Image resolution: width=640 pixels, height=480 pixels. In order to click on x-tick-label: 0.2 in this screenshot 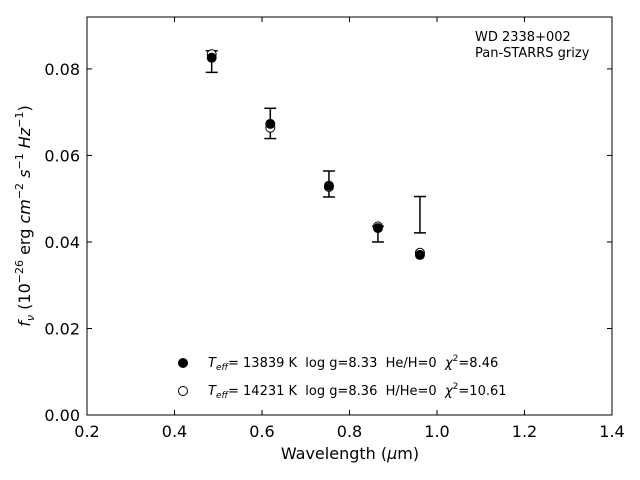, I will do `click(86, 431)`.